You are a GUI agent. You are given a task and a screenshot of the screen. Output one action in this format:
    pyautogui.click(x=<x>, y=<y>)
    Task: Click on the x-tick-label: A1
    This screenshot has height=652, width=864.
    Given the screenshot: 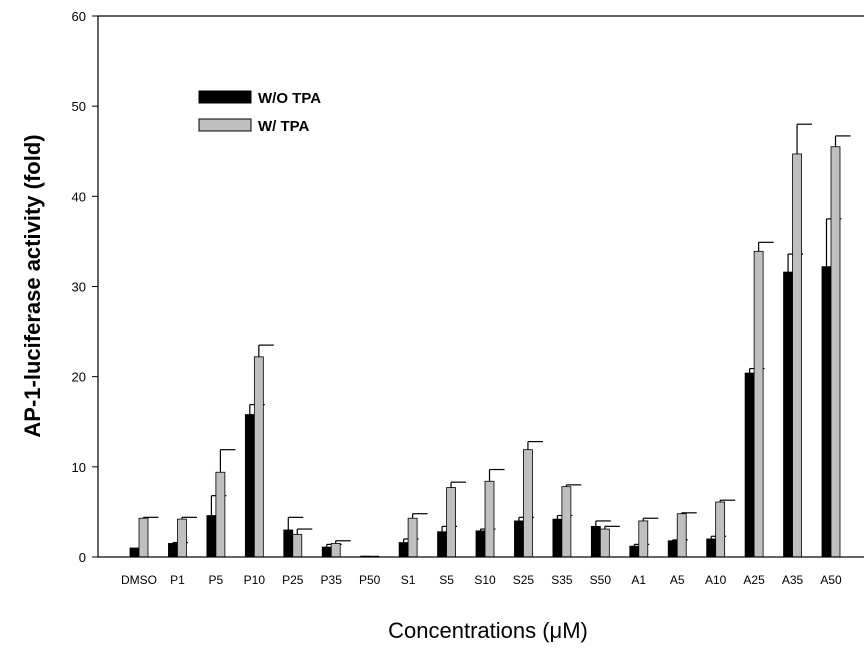 What is the action you would take?
    pyautogui.click(x=638, y=580)
    